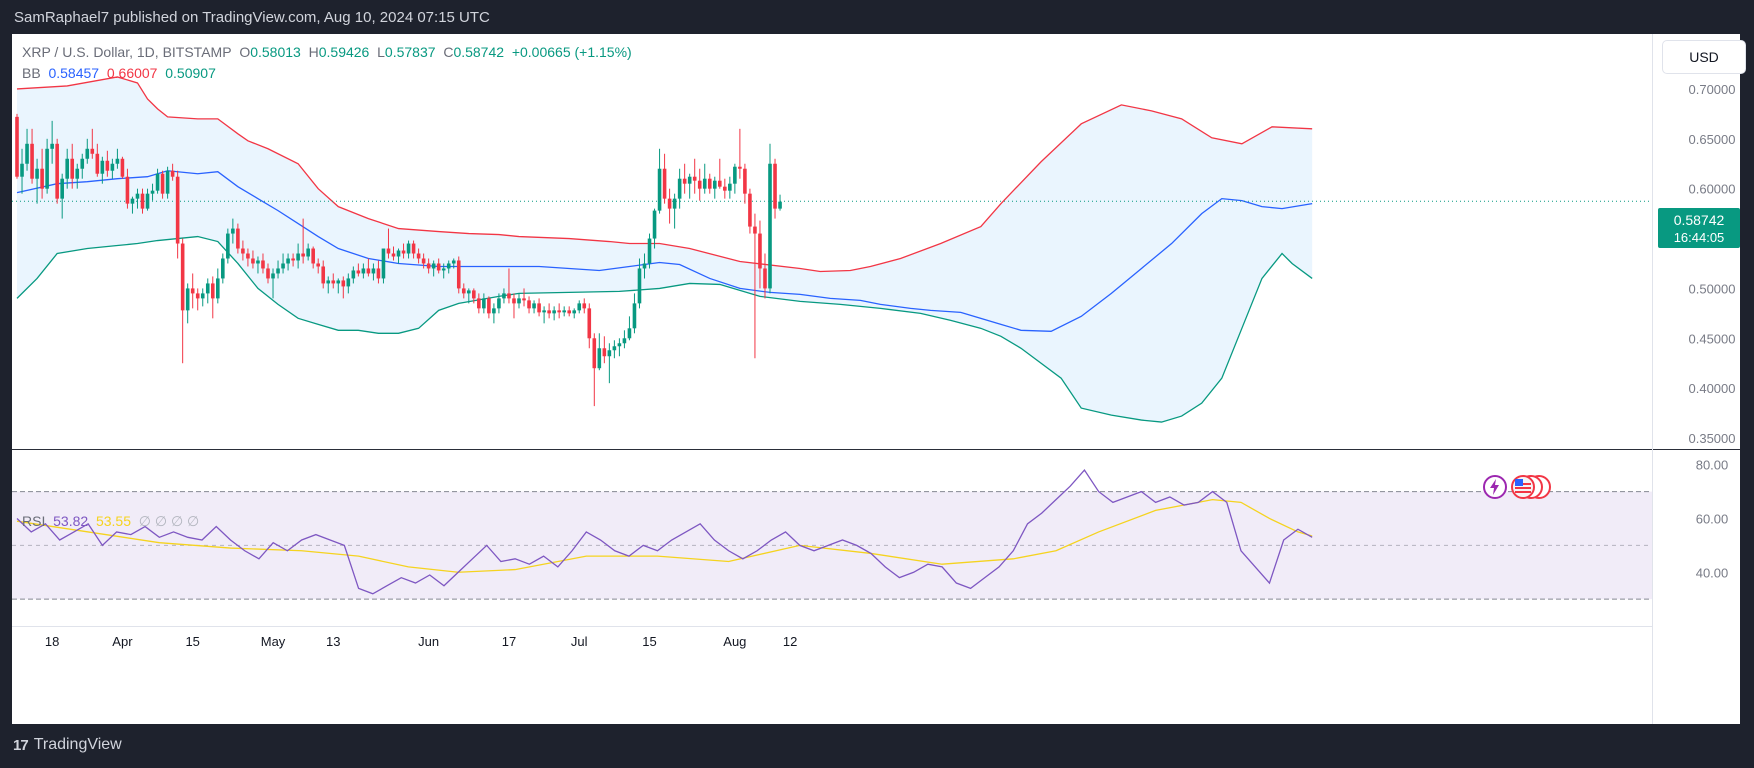 Image resolution: width=1754 pixels, height=768 pixels. I want to click on rsi-axis-label: 60.00, so click(1712, 518).